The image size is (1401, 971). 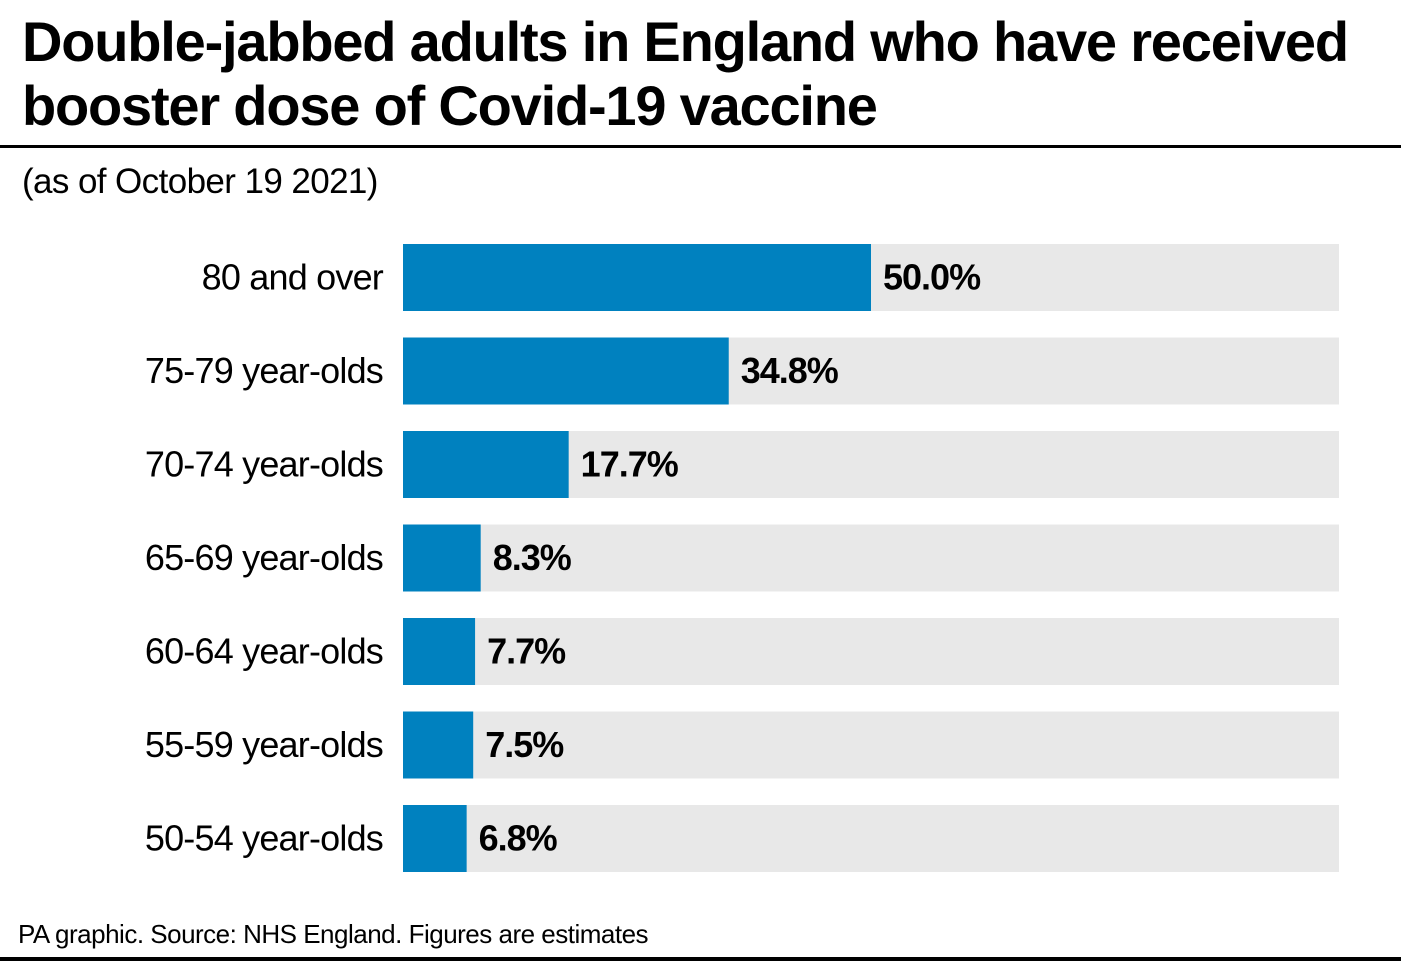 I want to click on value-label: 6.8%, so click(x=518, y=838).